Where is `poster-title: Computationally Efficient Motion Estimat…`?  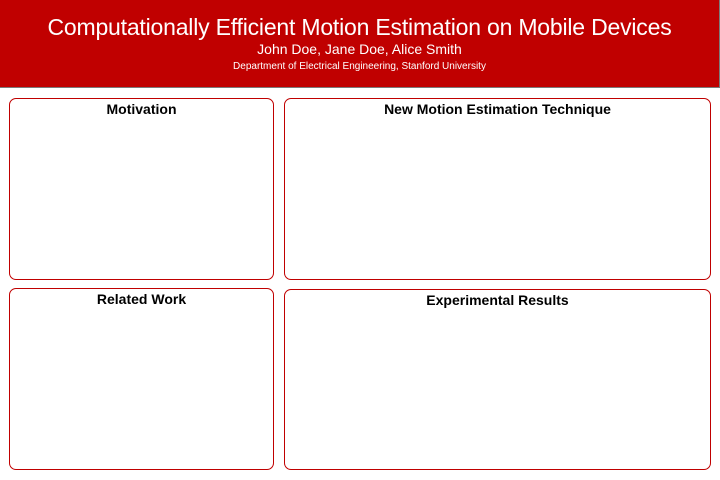
poster-title: Computationally Efficient Motion Estimat… is located at coordinates (359, 27).